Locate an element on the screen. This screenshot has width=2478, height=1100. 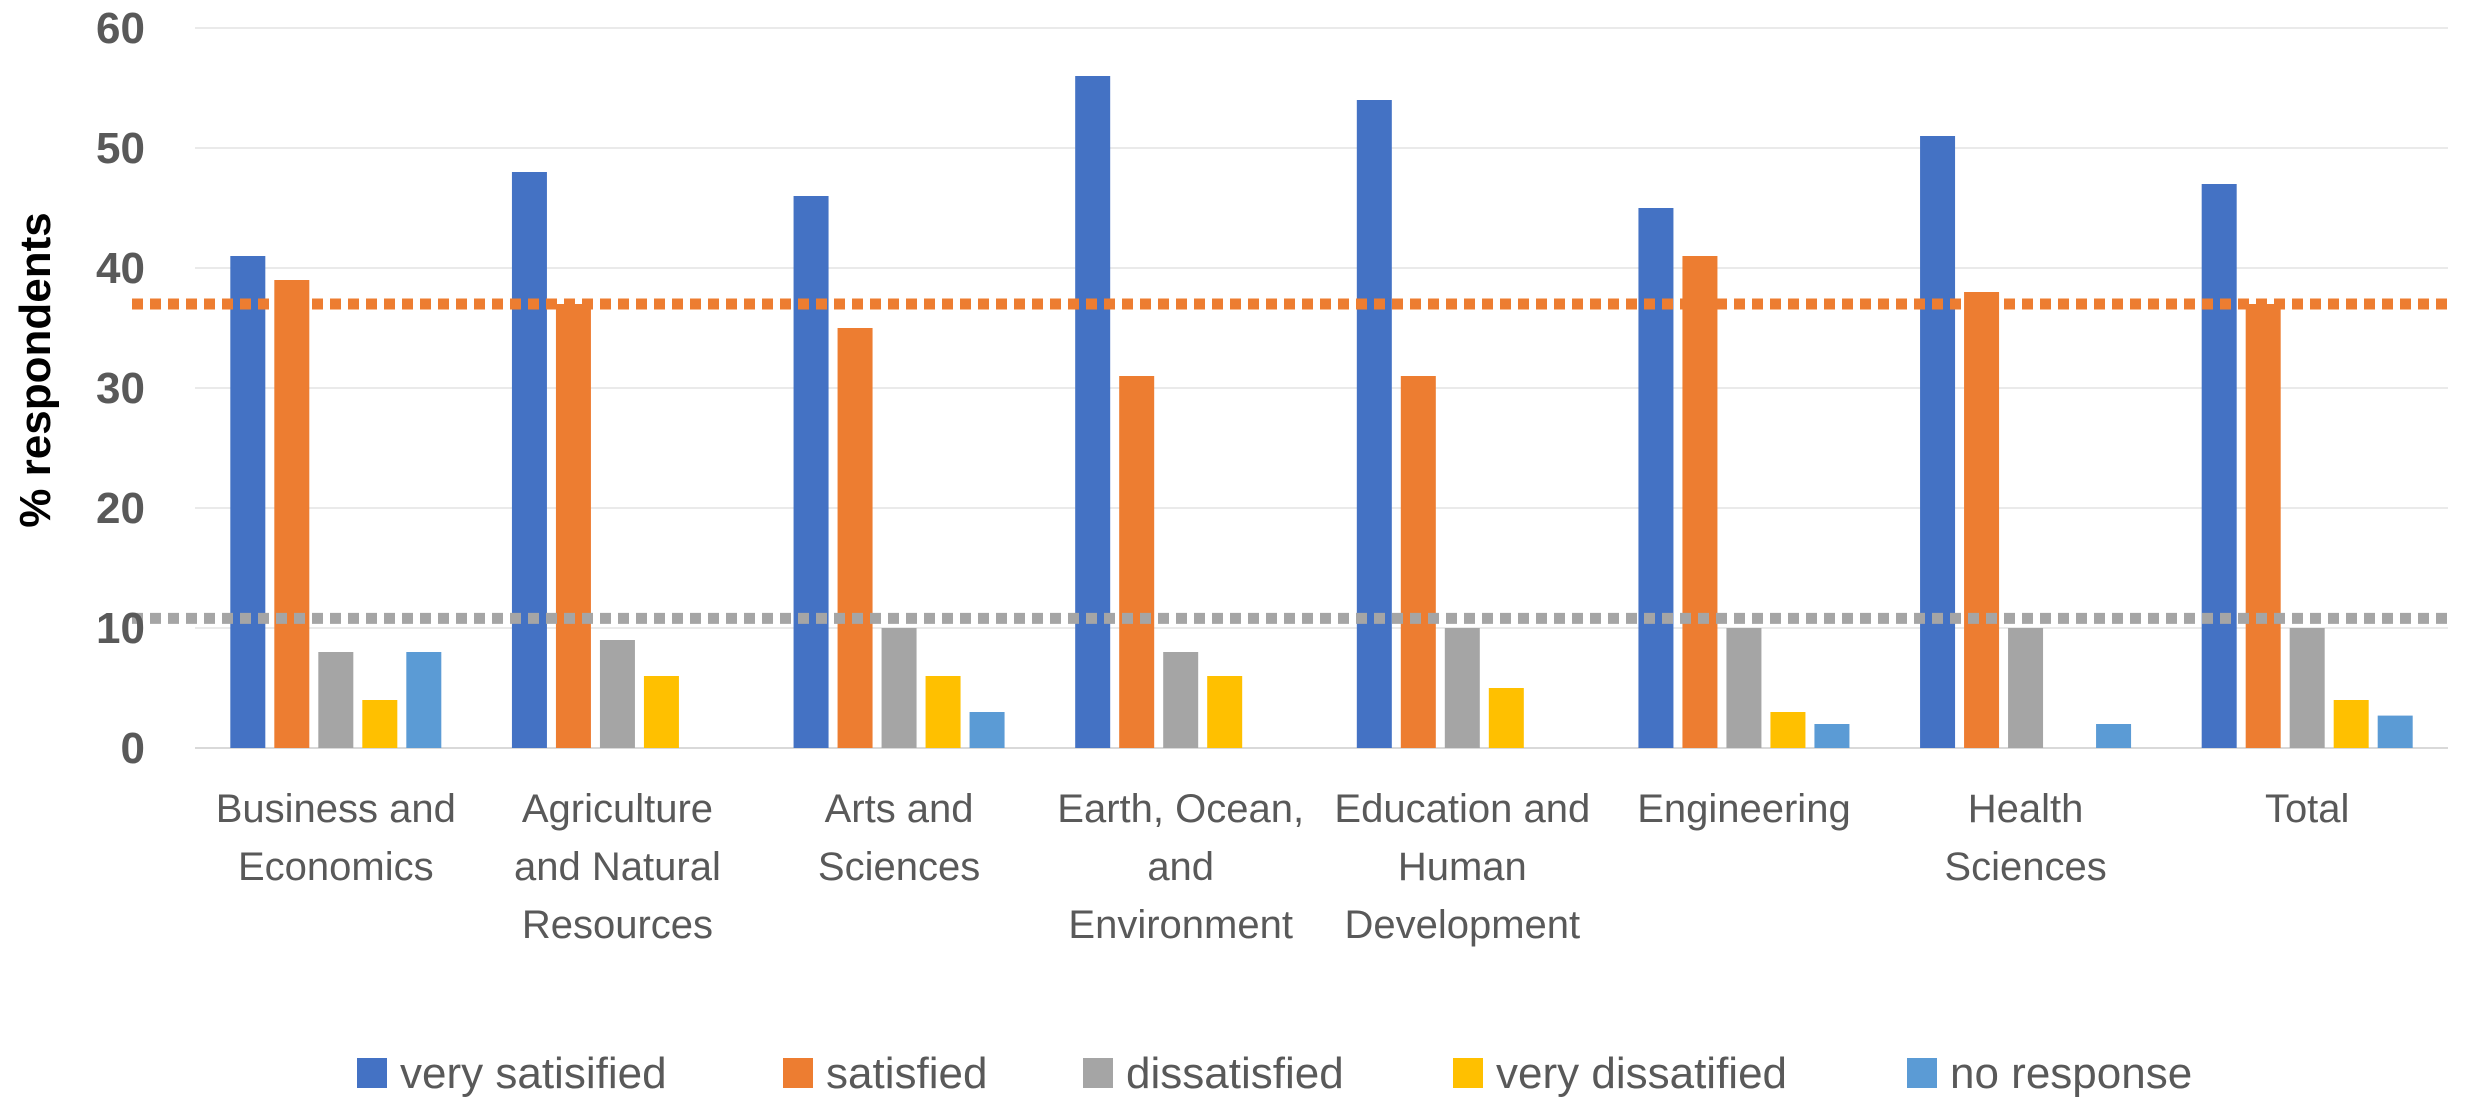
x-category-label: Engineering is located at coordinates (1744, 809).